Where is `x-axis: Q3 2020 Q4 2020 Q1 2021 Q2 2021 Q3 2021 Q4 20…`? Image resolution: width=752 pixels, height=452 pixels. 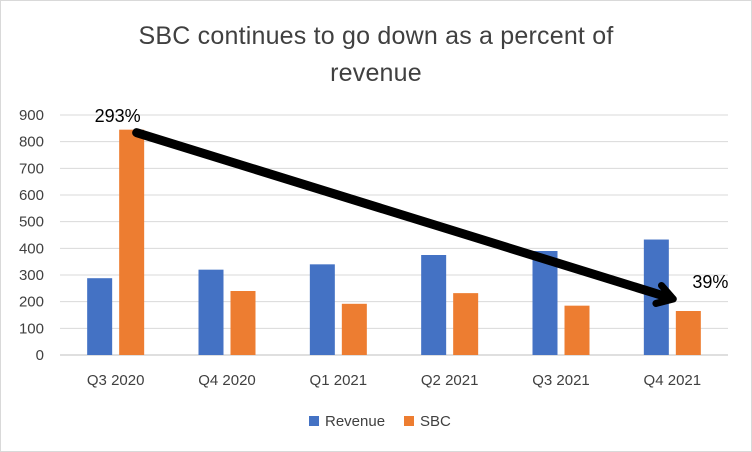 x-axis: Q3 2020 Q4 2020 Q1 2021 Q2 2021 Q3 2021 Q4 20… is located at coordinates (394, 380).